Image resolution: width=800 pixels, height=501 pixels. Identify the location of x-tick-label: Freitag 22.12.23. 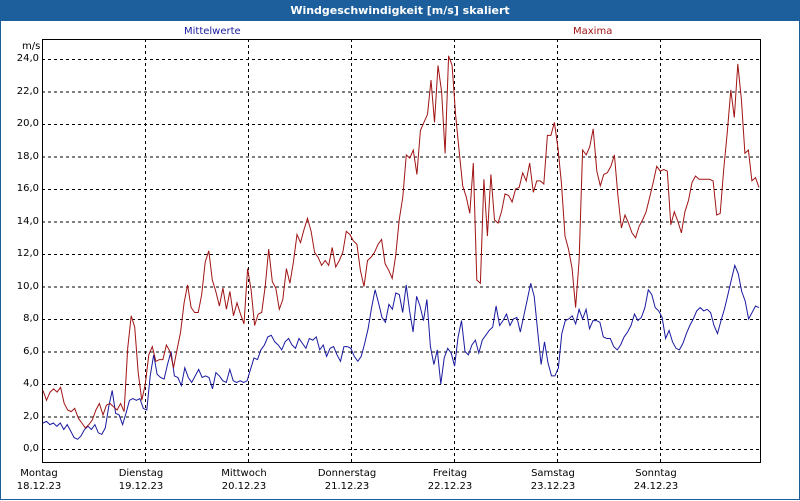
(450, 480).